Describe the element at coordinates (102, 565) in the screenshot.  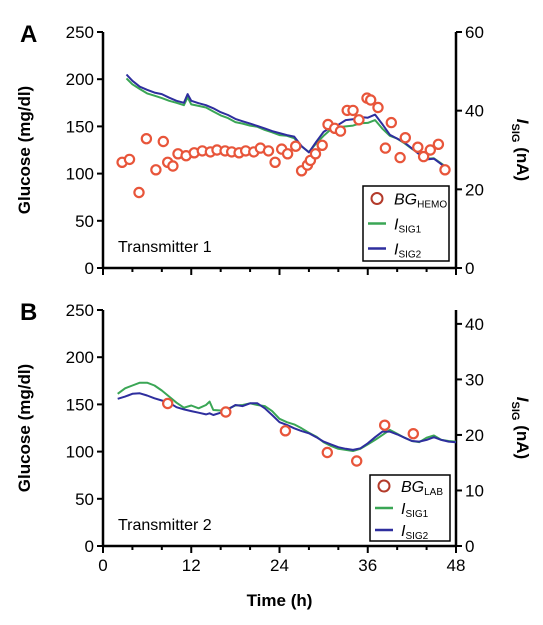
I see `x-tick-label: 0` at that location.